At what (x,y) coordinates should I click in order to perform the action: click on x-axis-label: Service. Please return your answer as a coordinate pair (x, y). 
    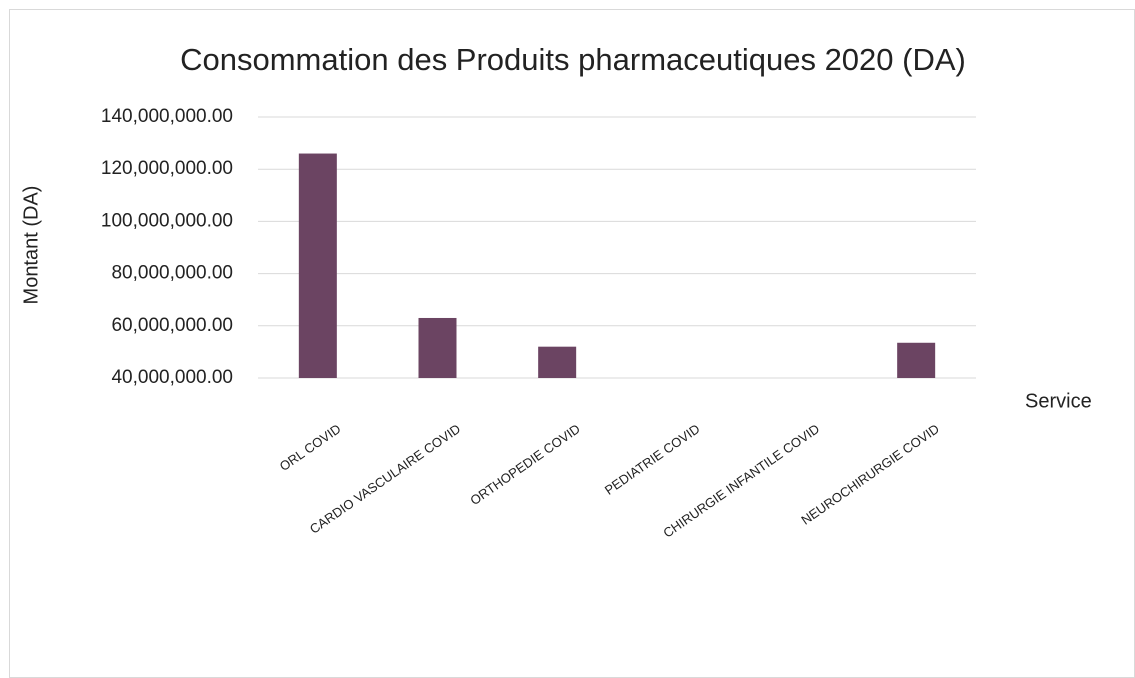
    Looking at the image, I should click on (1058, 401).